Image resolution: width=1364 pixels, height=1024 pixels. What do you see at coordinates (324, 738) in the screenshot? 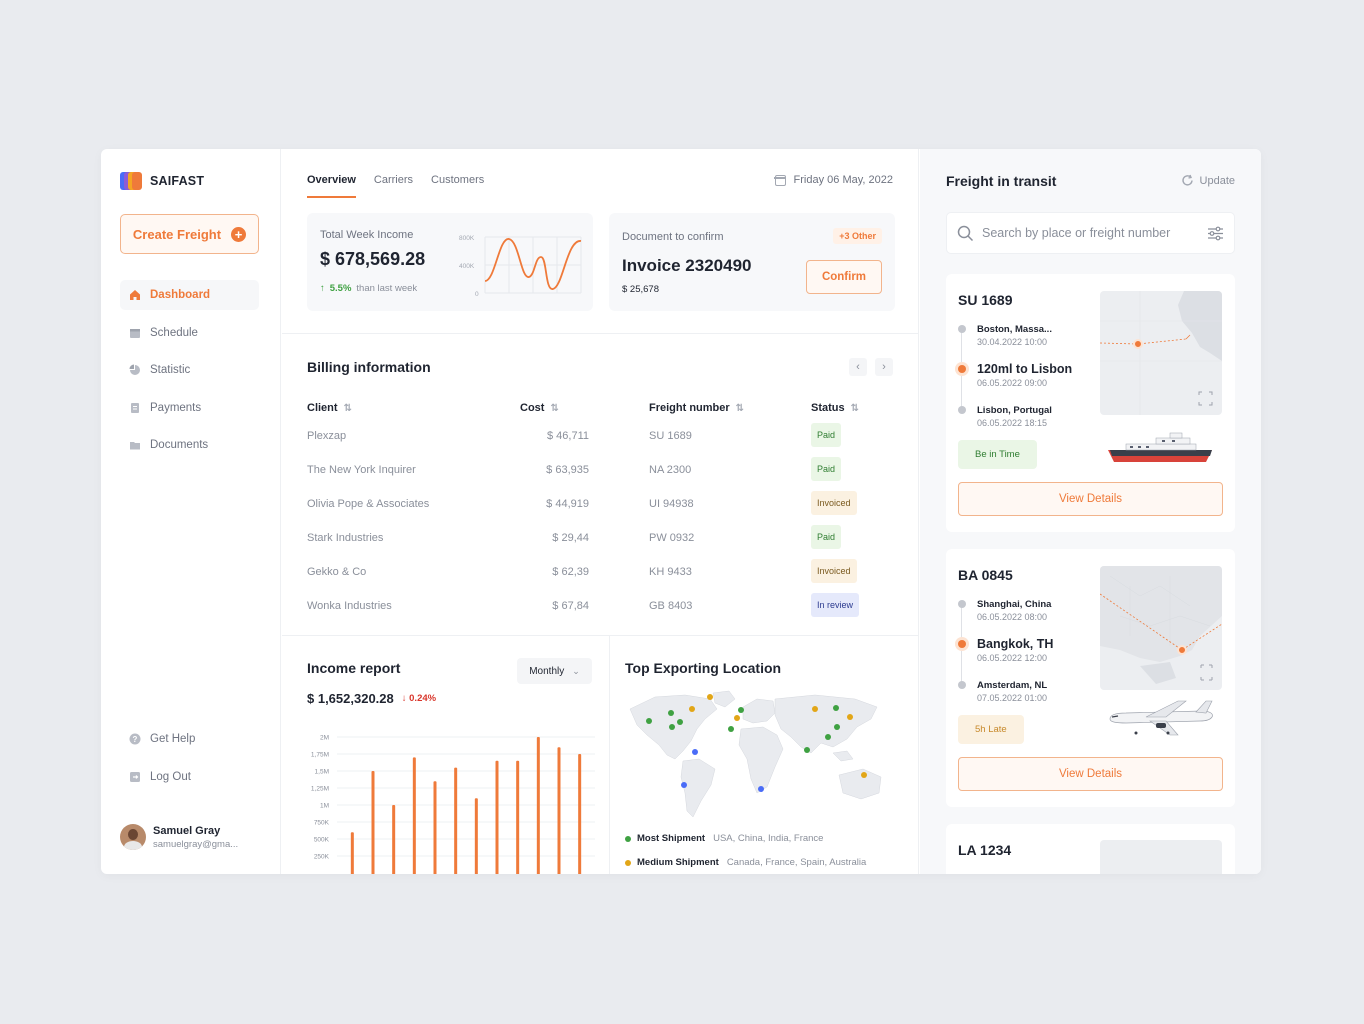
I see `y-tick-label: 2M` at bounding box center [324, 738].